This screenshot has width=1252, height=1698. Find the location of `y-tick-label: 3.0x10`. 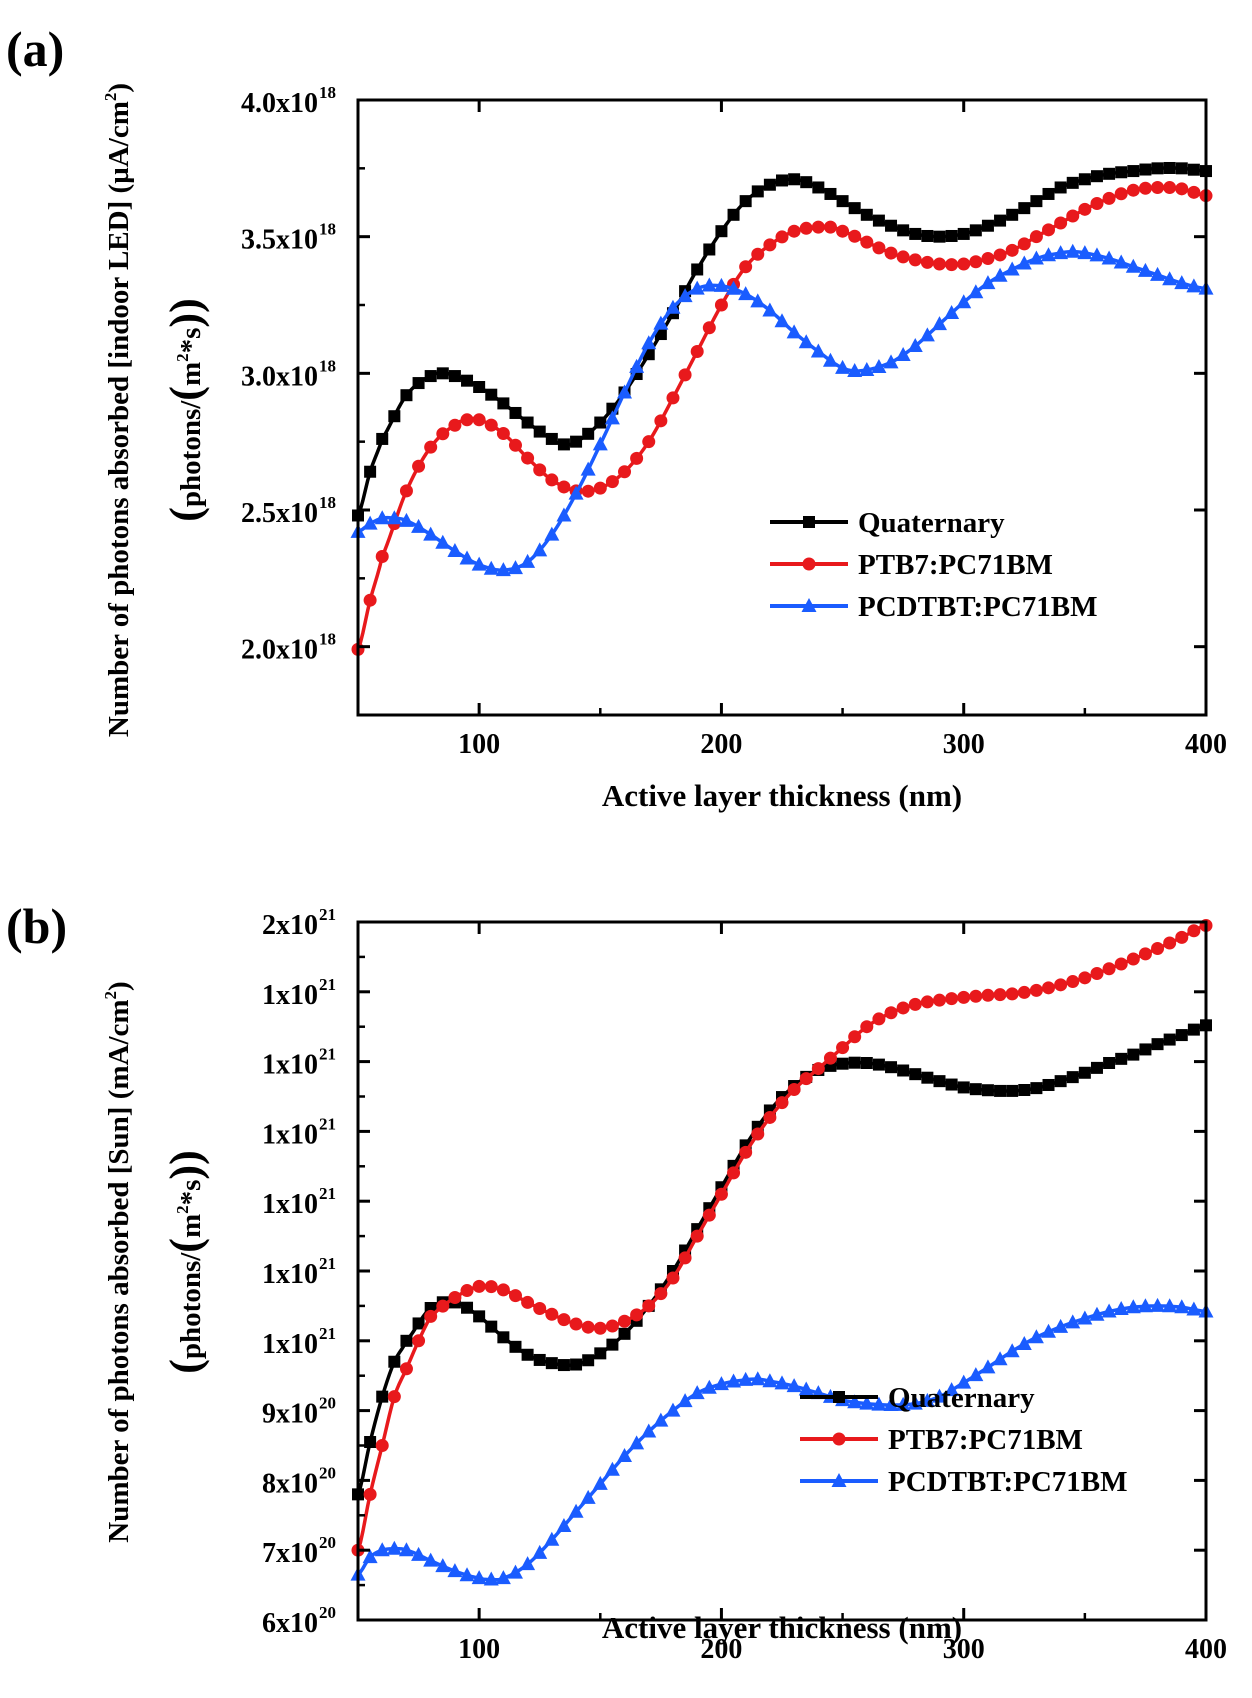

y-tick-label: 3.0x10 is located at coordinates (279, 376).